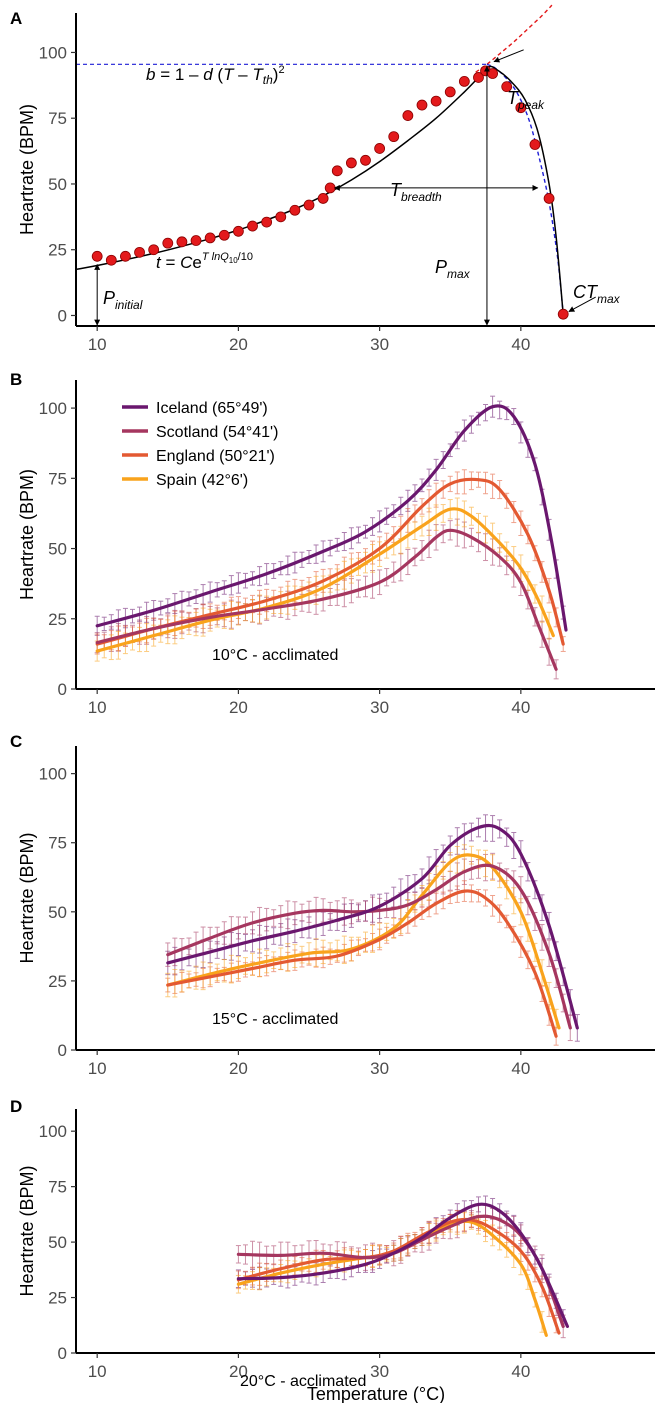 The image size is (663, 1403). What do you see at coordinates (416, 192) in the screenshot?
I see `panel-a-tbreadth-label: Tbreadth` at bounding box center [416, 192].